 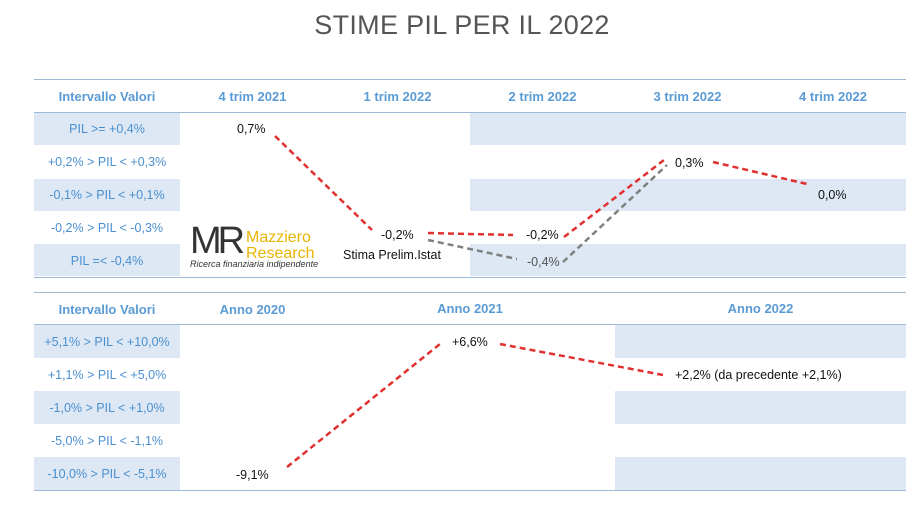 I want to click on row-label: -1,0% > PIL < +1,0%, so click(x=107, y=408).